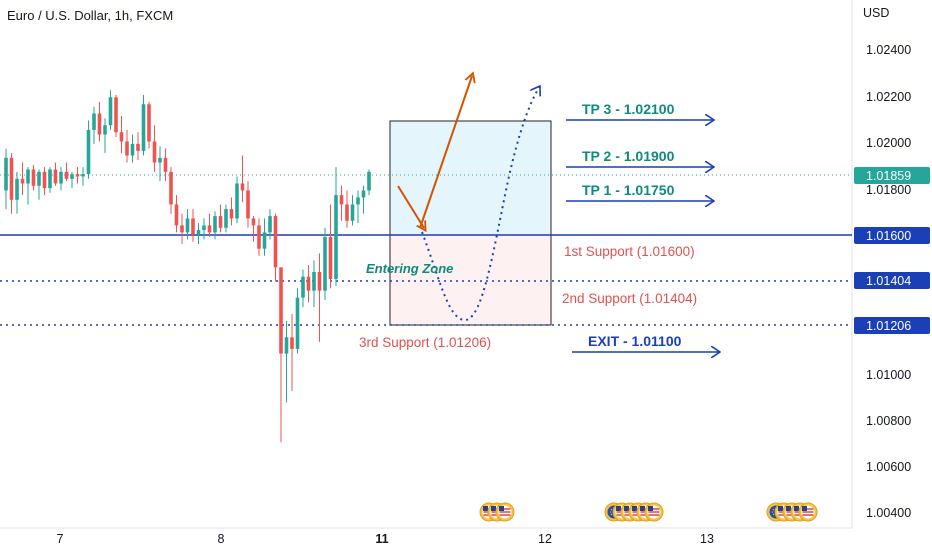 The width and height of the screenshot is (932, 555). Describe the element at coordinates (628, 156) in the screenshot. I see `tp2-label: TP 2 - 1.01900` at that location.